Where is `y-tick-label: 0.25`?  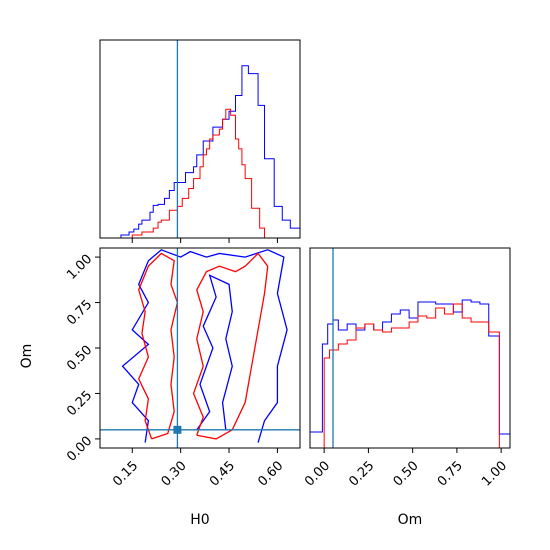
y-tick-label: 0.25 is located at coordinates (79, 403).